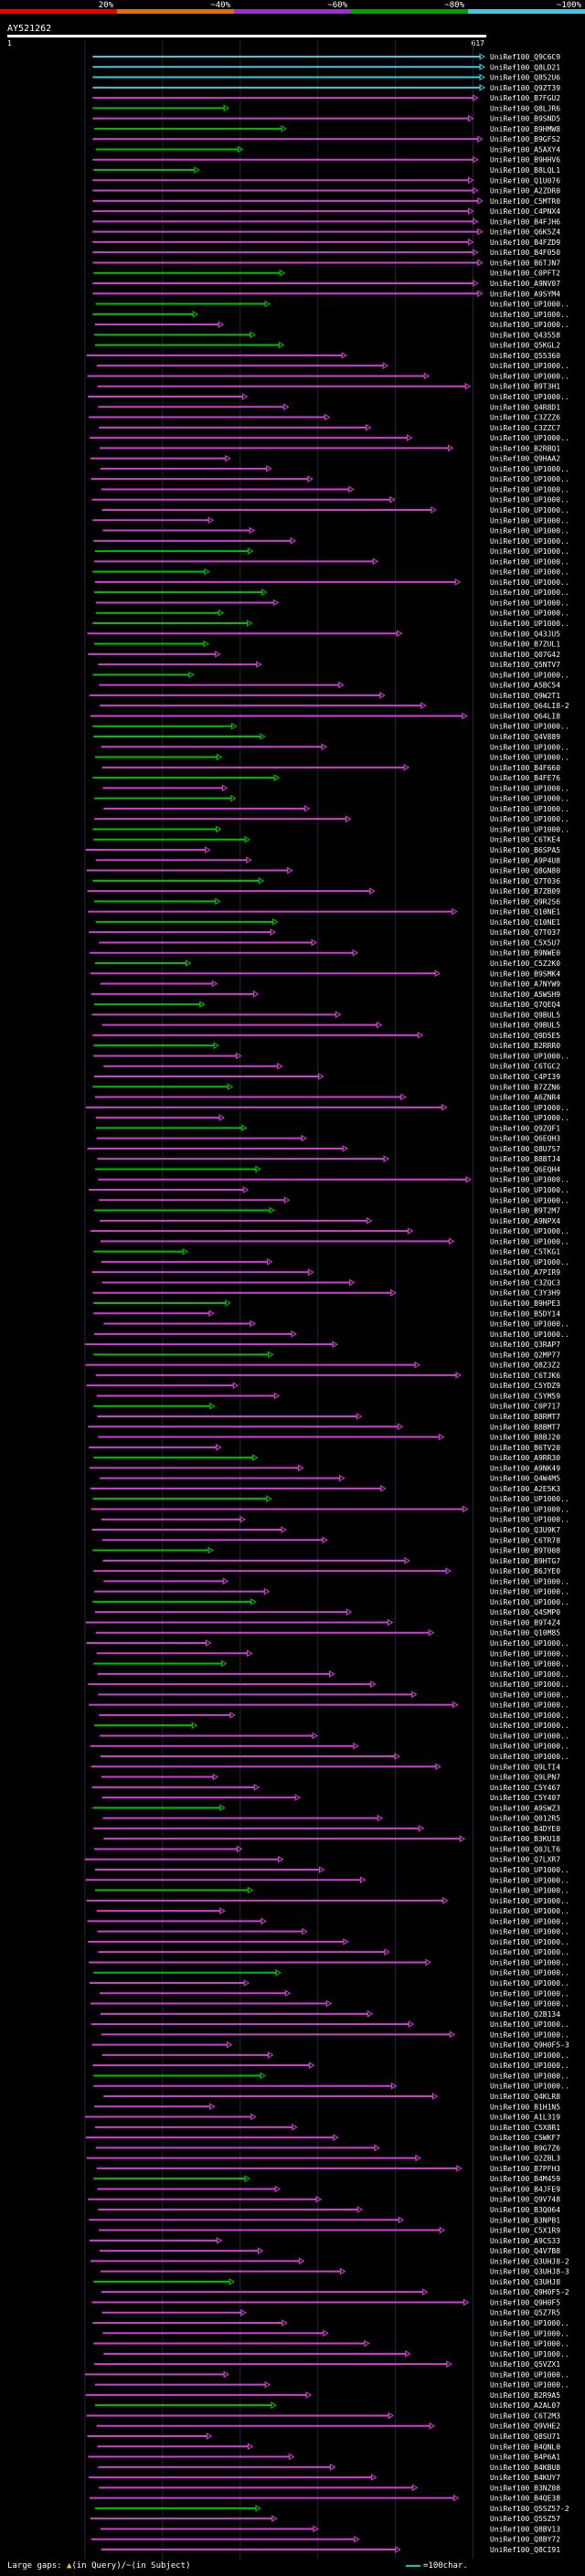 The width and height of the screenshot is (585, 2576). Describe the element at coordinates (525, 243) in the screenshot. I see `hit-label: UniRef100_B4FZD9` at that location.